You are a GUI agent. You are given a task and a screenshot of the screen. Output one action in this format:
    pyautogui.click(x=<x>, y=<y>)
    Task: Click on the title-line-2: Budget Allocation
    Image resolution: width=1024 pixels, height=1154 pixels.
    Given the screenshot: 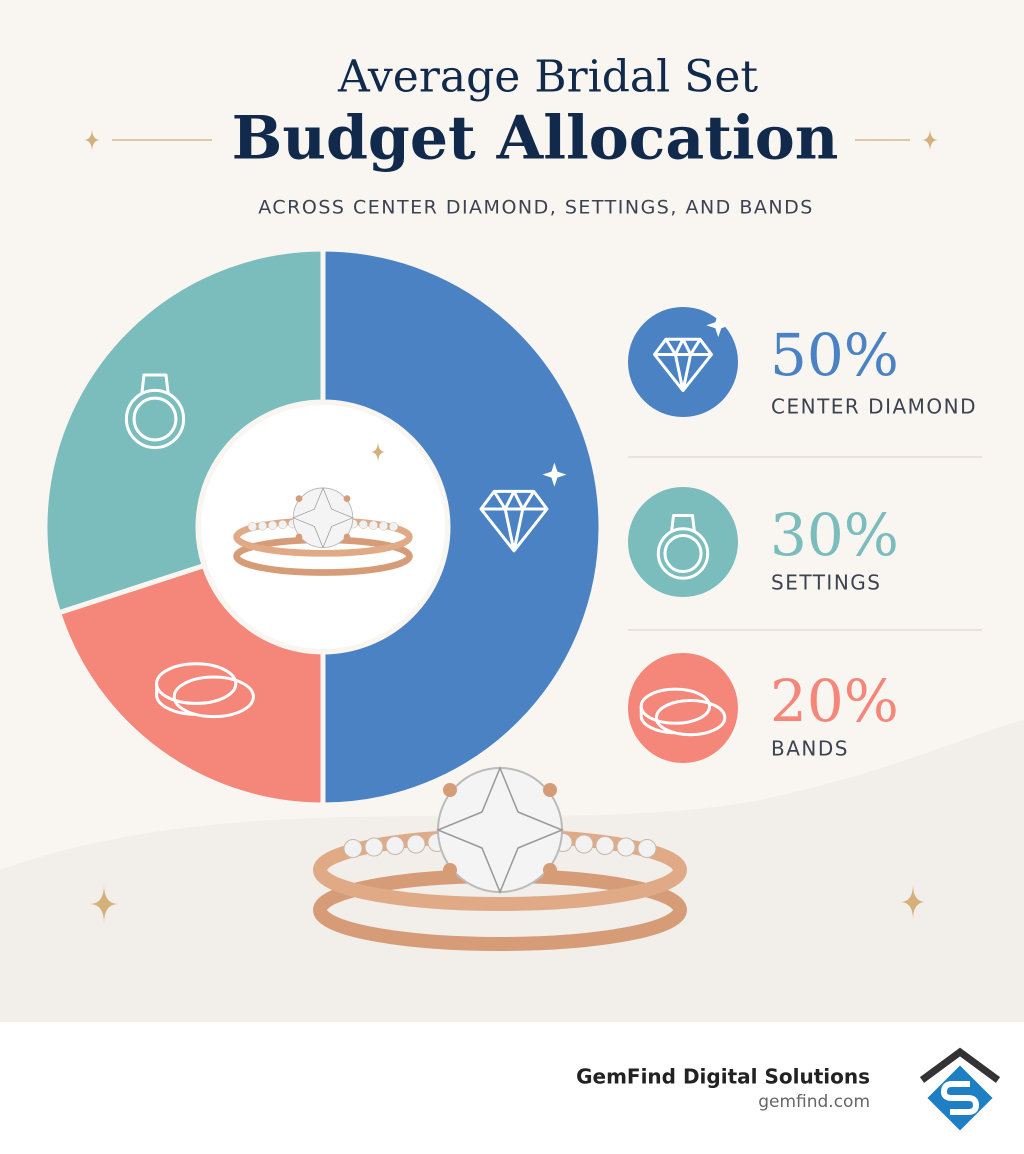 What is the action you would take?
    pyautogui.click(x=535, y=139)
    